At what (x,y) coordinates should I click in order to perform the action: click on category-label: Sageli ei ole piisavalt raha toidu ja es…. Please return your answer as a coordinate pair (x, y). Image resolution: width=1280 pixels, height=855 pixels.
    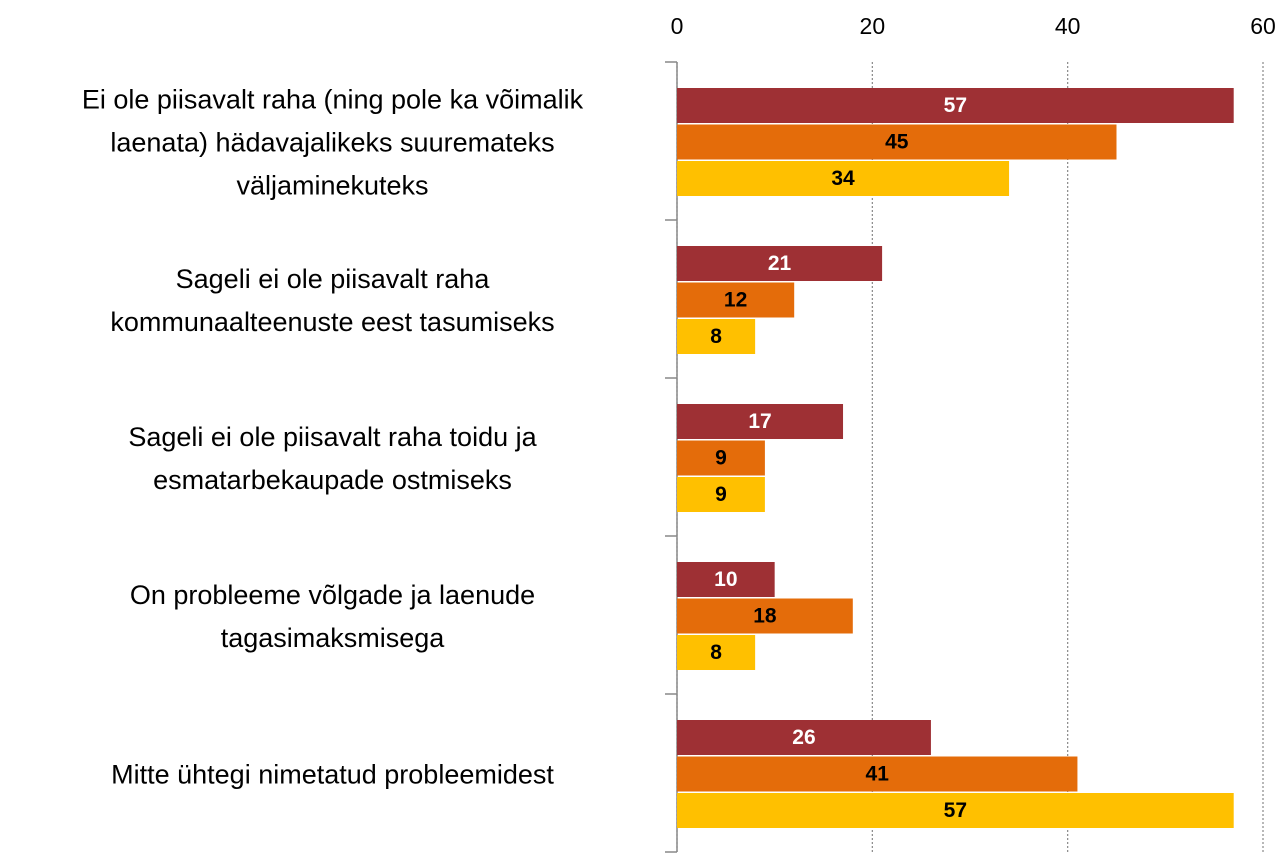
    Looking at the image, I should click on (332, 458).